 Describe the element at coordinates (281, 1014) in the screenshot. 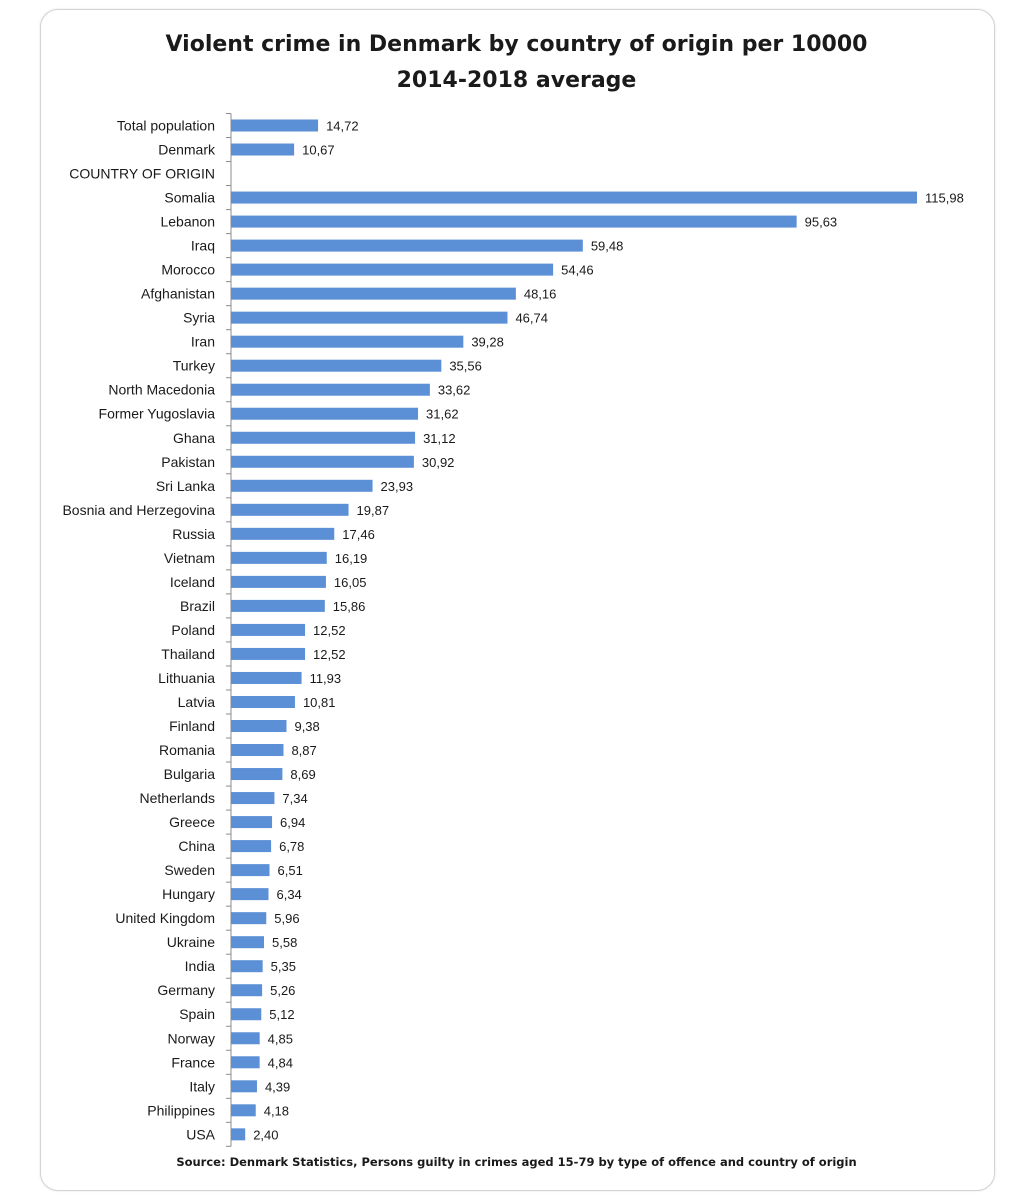

I see `data-label: 5,12` at that location.